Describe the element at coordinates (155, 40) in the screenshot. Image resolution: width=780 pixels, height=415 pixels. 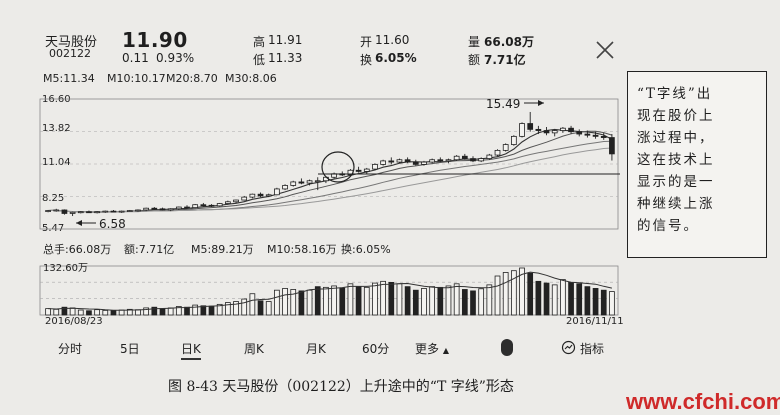
I see `current-price: 11.90` at that location.